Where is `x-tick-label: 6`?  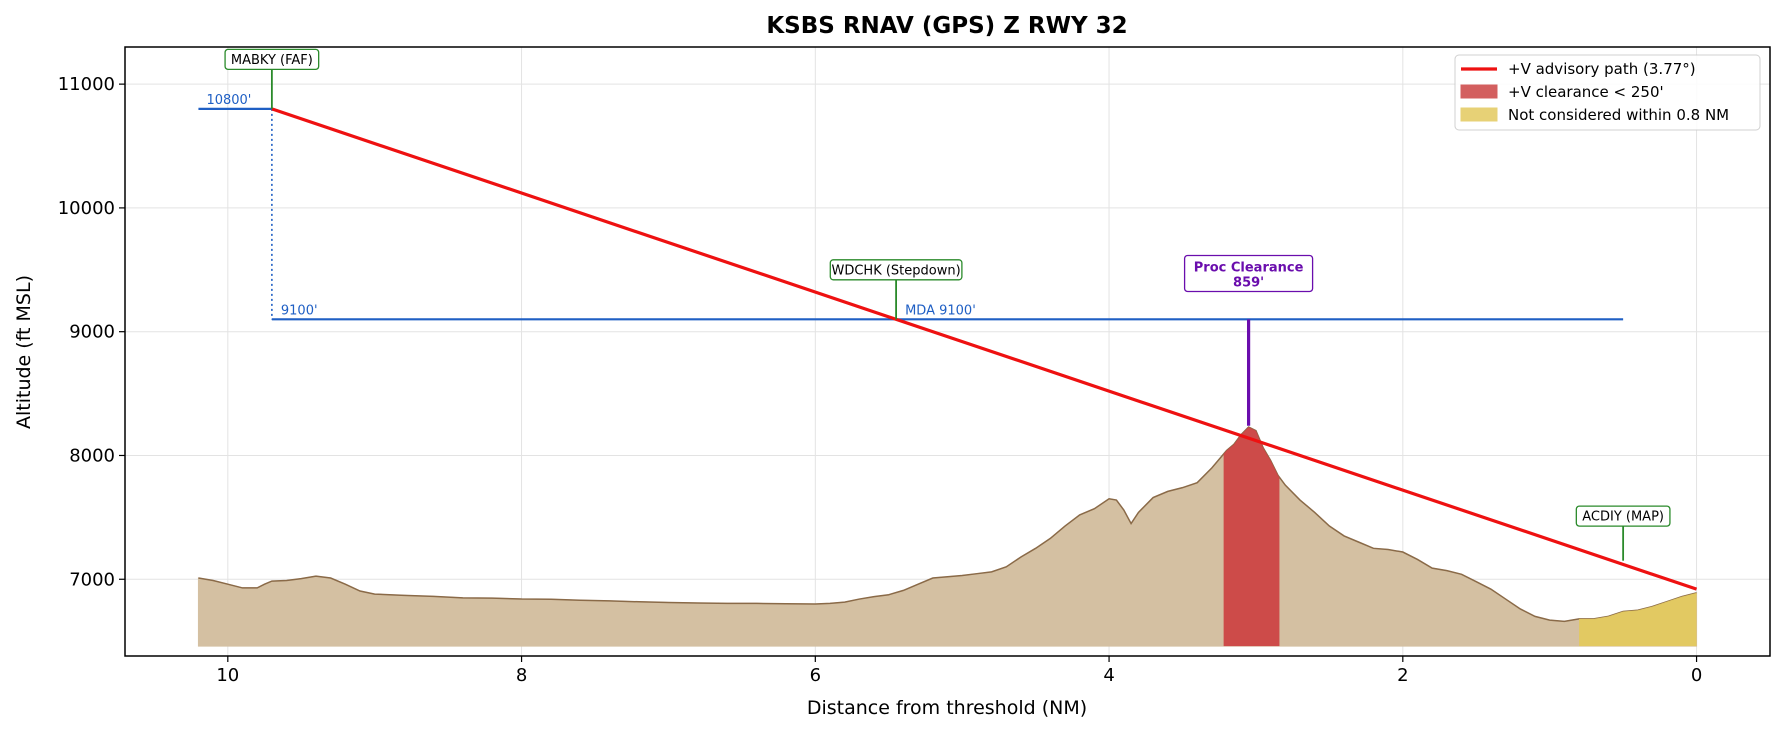 x-tick-label: 6 is located at coordinates (815, 675).